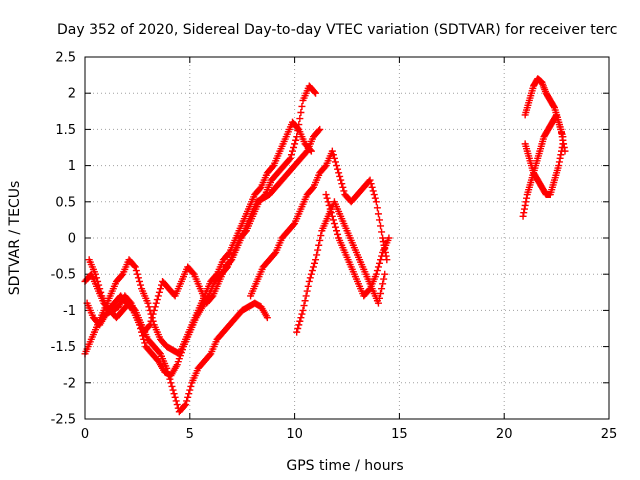 Image resolution: width=640 pixels, height=480 pixels. Describe the element at coordinates (15, 238) in the screenshot. I see `y-axis-label: SDTVAR / TECUs` at that location.